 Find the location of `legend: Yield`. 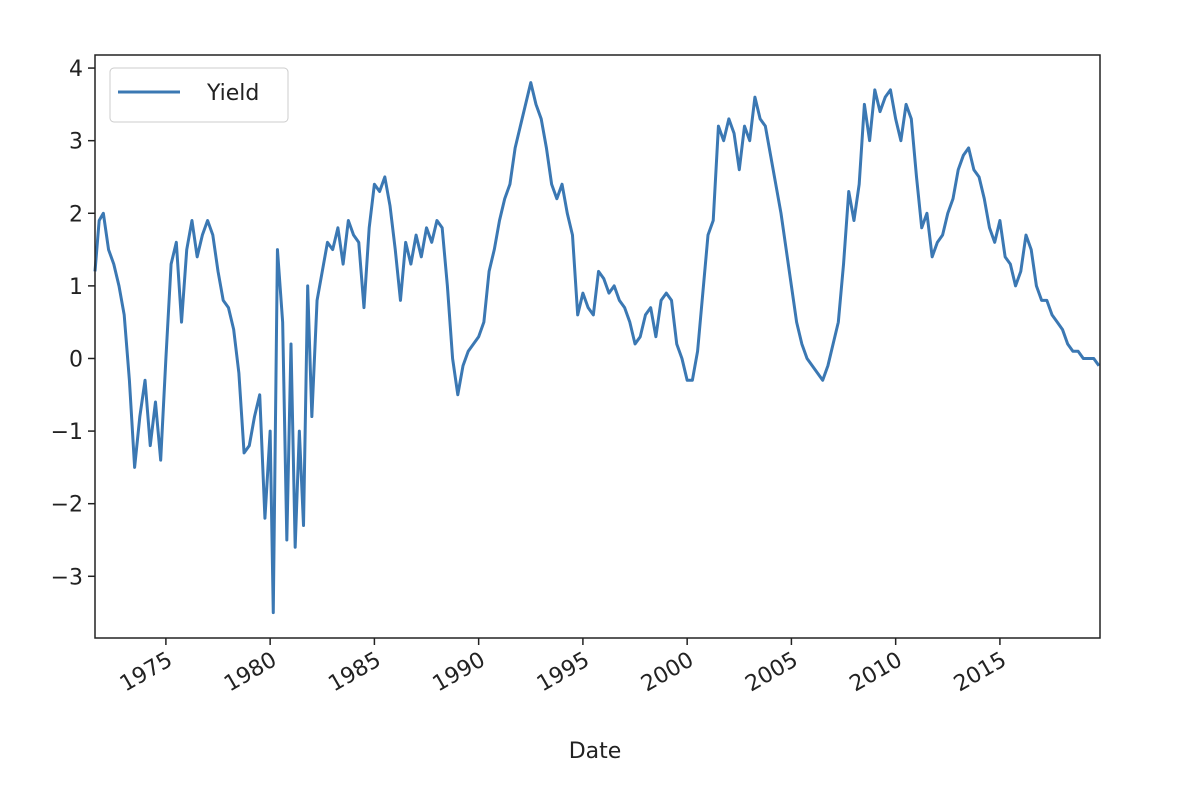

legend: Yield is located at coordinates (199, 95).